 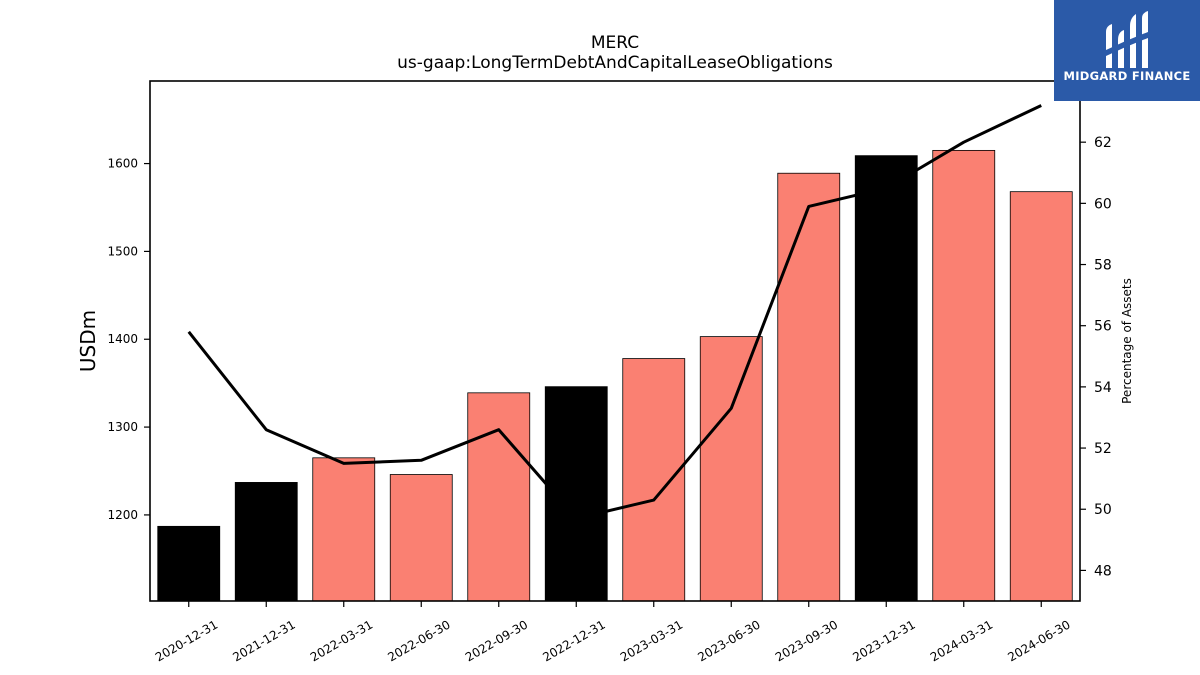 I want to click on y-axis-label: USDm, so click(x=88, y=341).